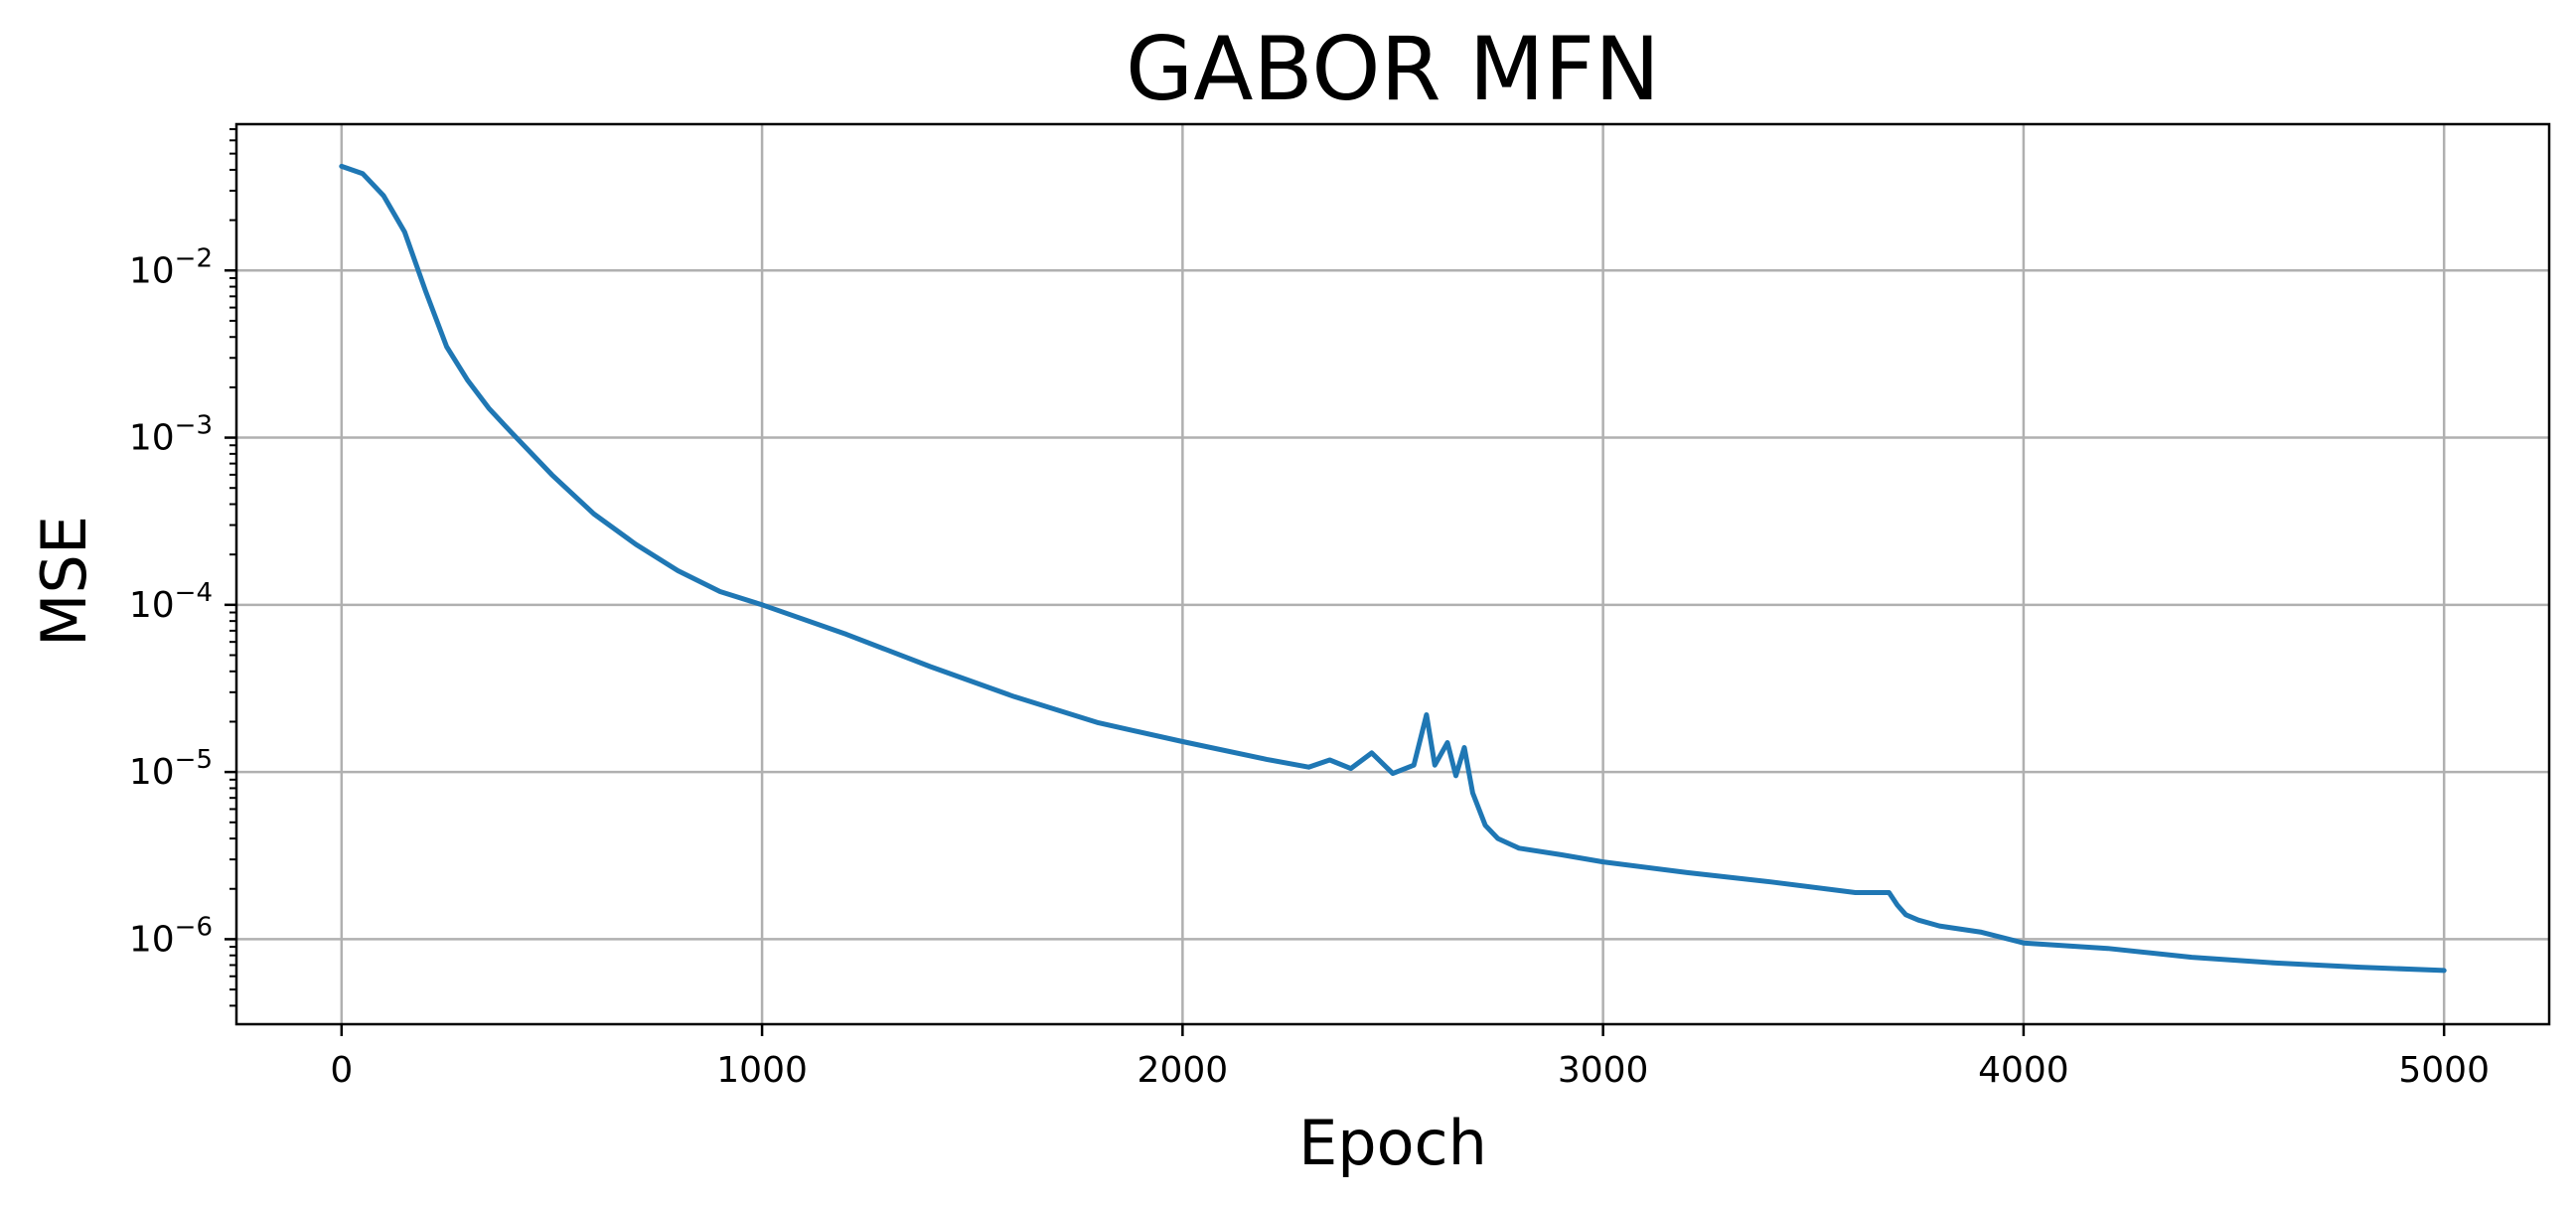 The width and height of the screenshot is (2576, 1207). I want to click on y-ticks: 10⁻⁶ 10⁻⁵ 10⁻⁴ 10⁻³ 10⁻², so click(182, 601).